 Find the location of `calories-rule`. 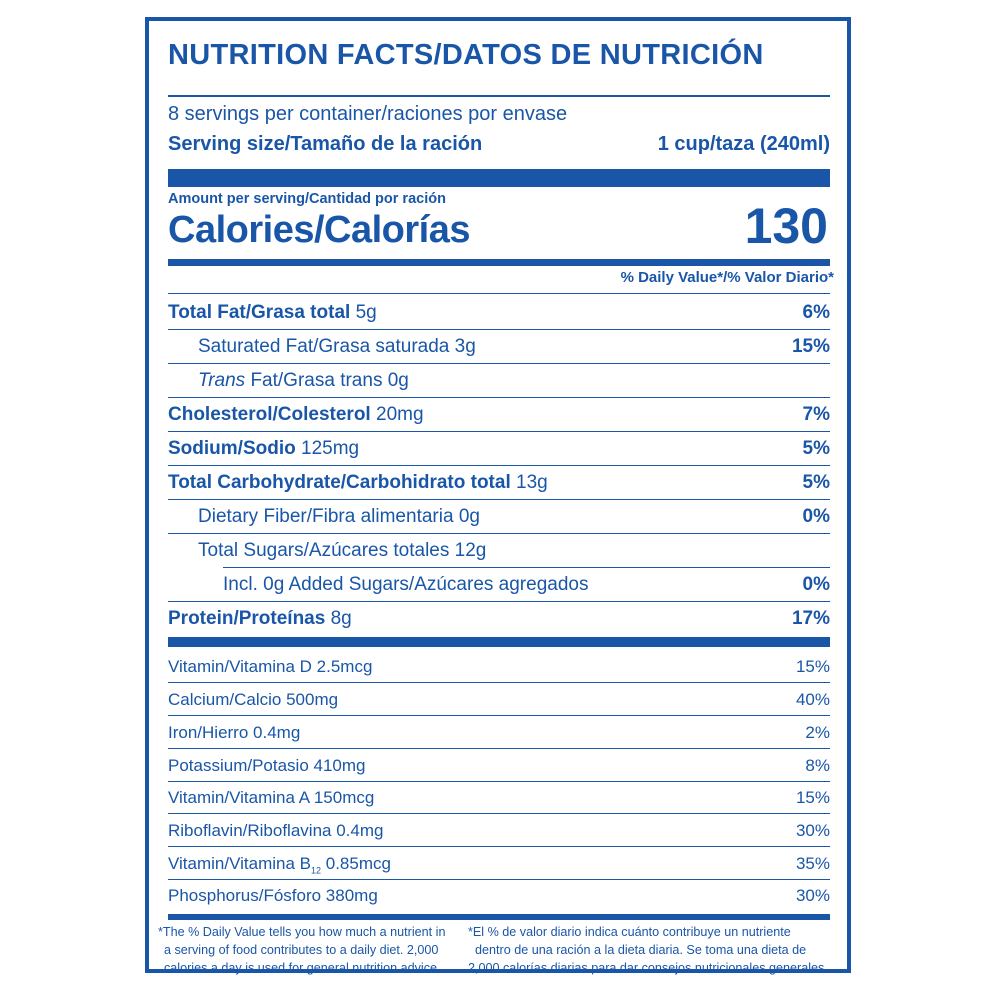

calories-rule is located at coordinates (499, 262).